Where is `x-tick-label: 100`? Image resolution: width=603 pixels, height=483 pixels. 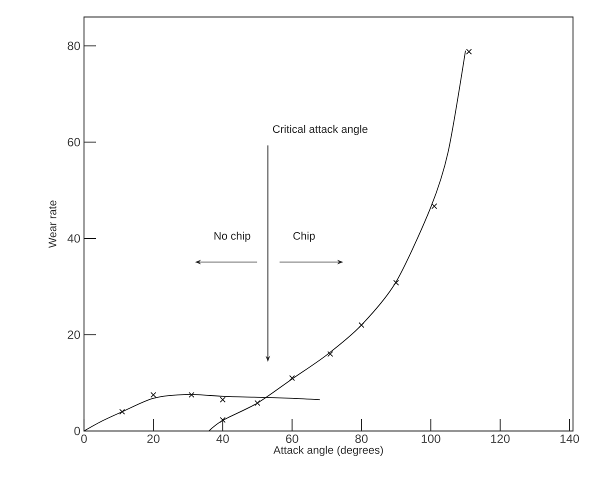 x-tick-label: 100 is located at coordinates (431, 438).